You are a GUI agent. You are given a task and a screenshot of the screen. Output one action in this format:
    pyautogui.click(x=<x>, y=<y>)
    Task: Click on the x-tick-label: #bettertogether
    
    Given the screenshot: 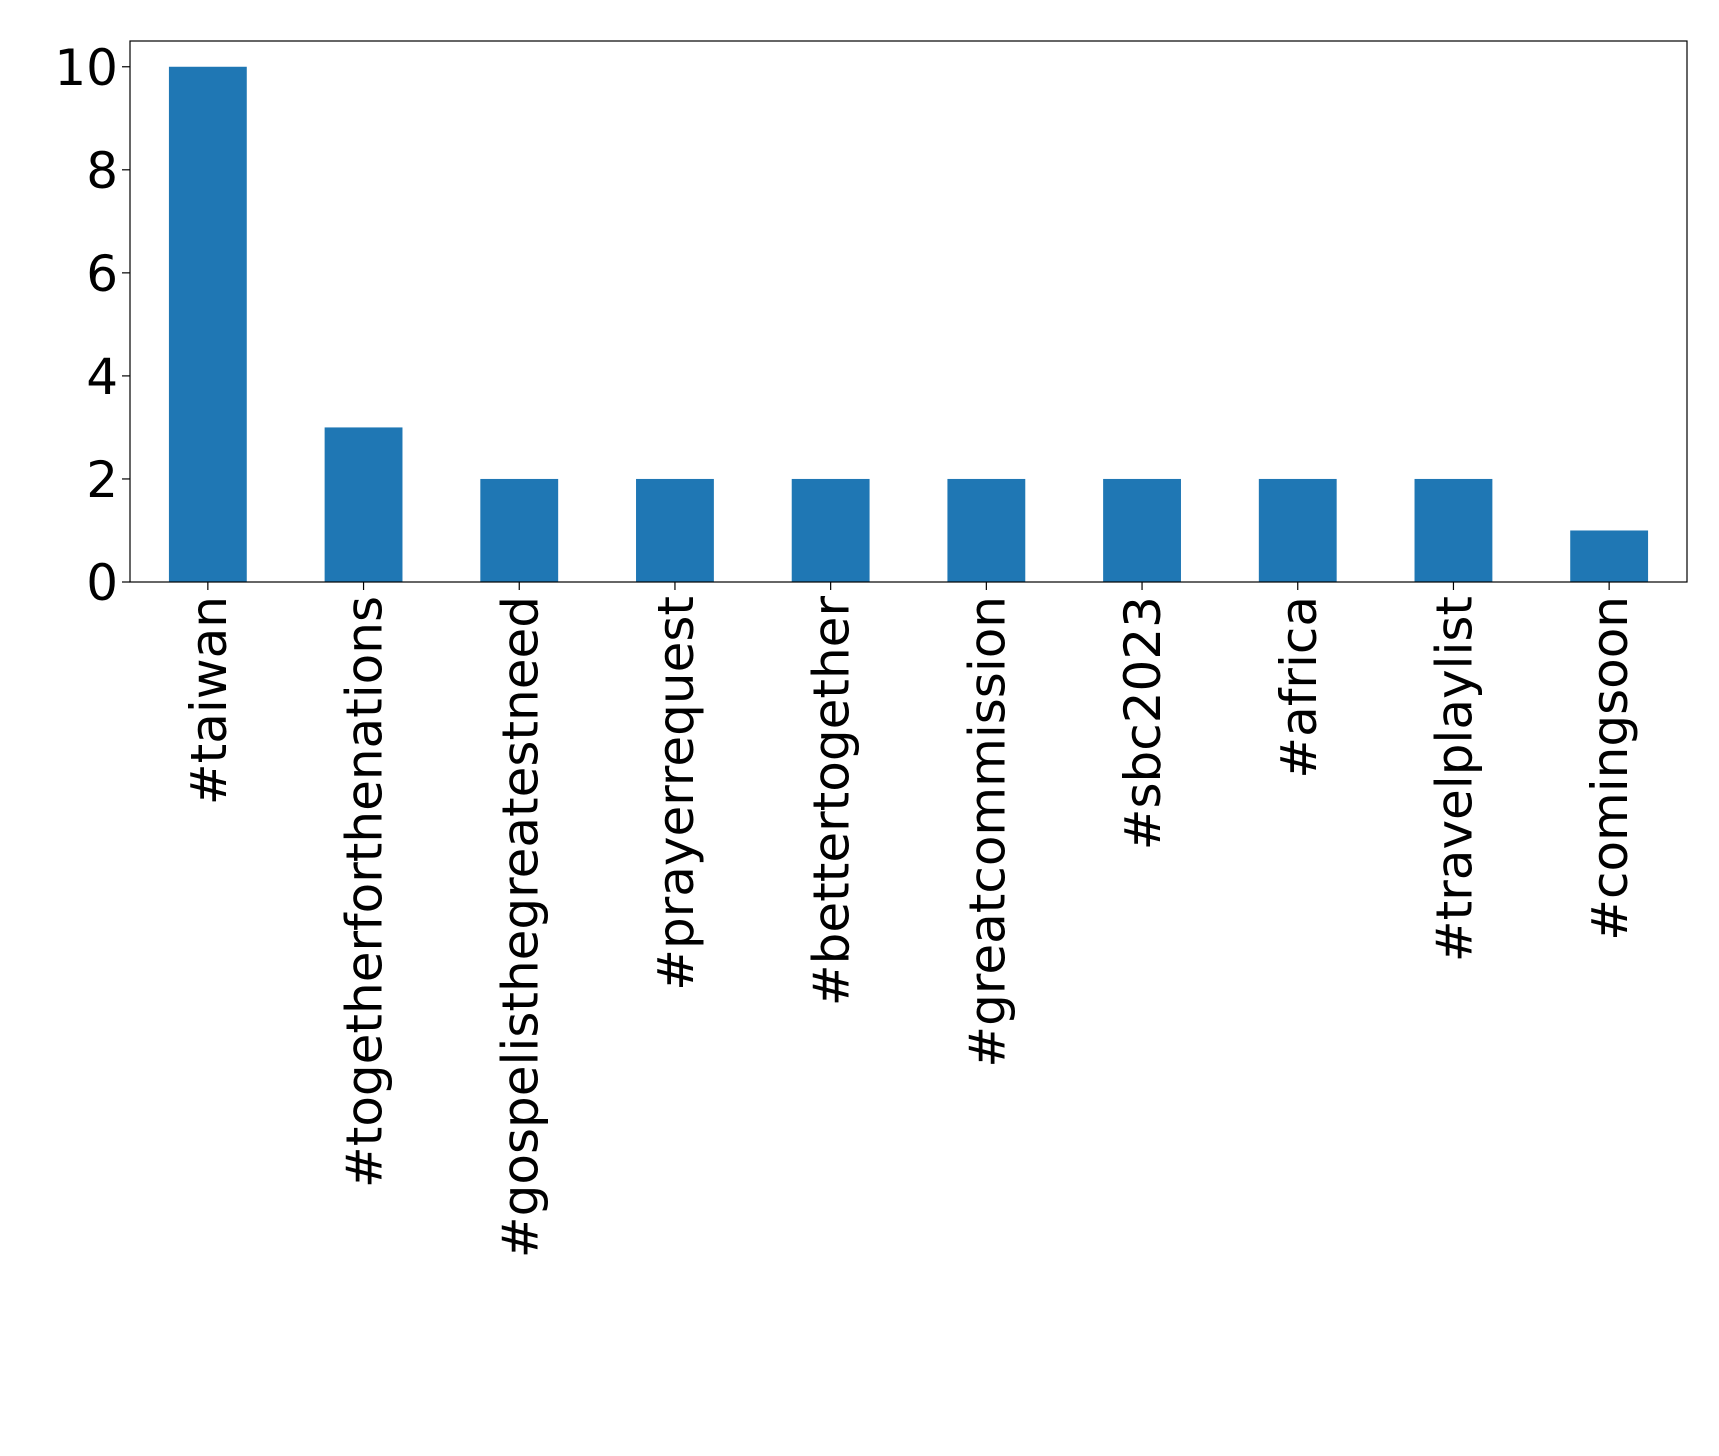 What is the action you would take?
    pyautogui.click(x=832, y=801)
    